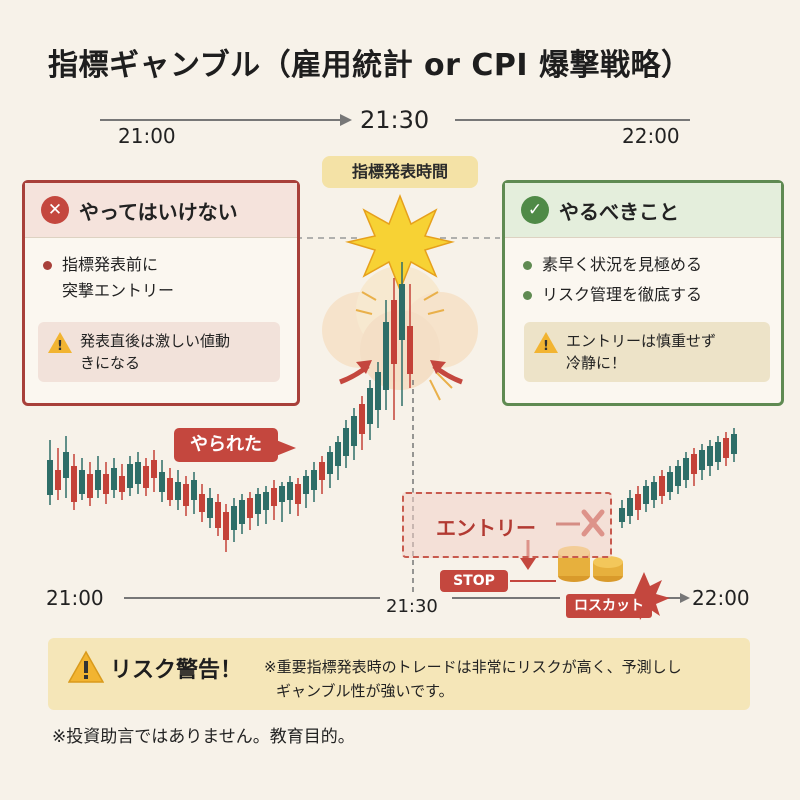 The image size is (800, 800). What do you see at coordinates (365, 691) in the screenshot?
I see `risk-warning-text-2: ギャンブル性が強いです。` at bounding box center [365, 691].